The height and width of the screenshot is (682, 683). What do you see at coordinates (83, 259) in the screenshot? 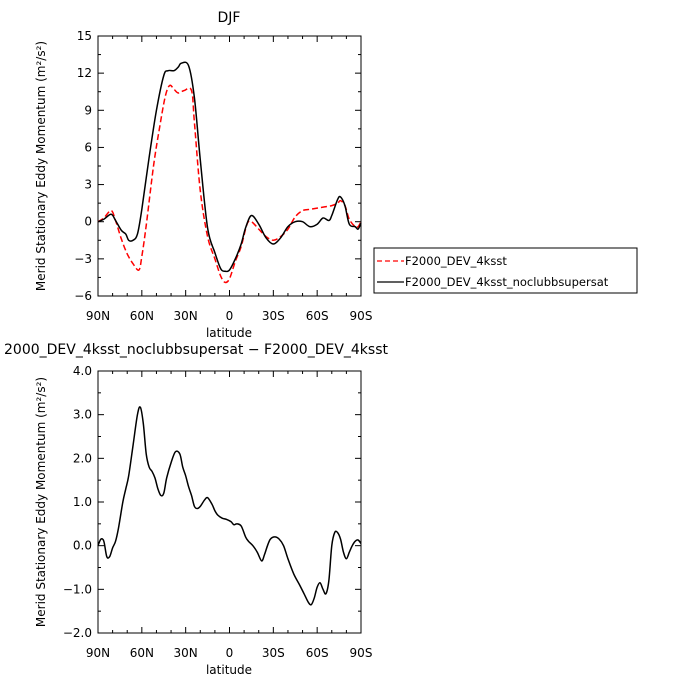
I see `top-y-tick-label: −3` at bounding box center [83, 259].